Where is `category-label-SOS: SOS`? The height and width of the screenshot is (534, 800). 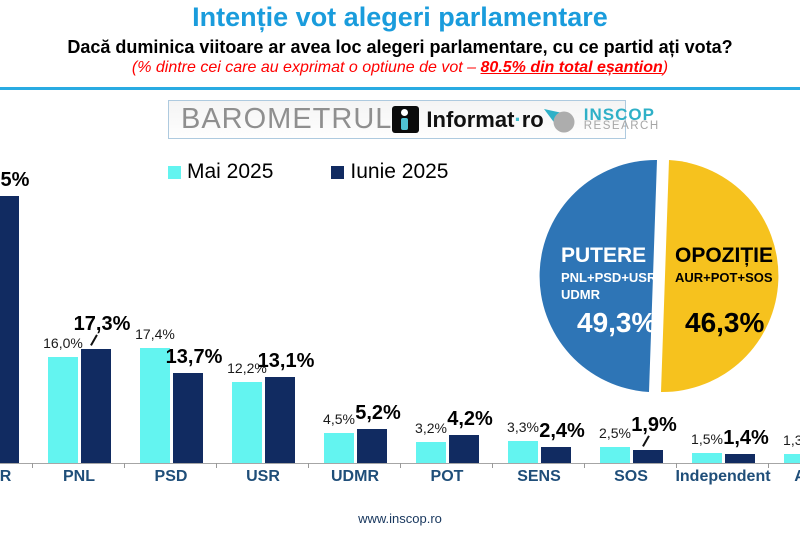
category-label-SOS: SOS is located at coordinates (631, 476).